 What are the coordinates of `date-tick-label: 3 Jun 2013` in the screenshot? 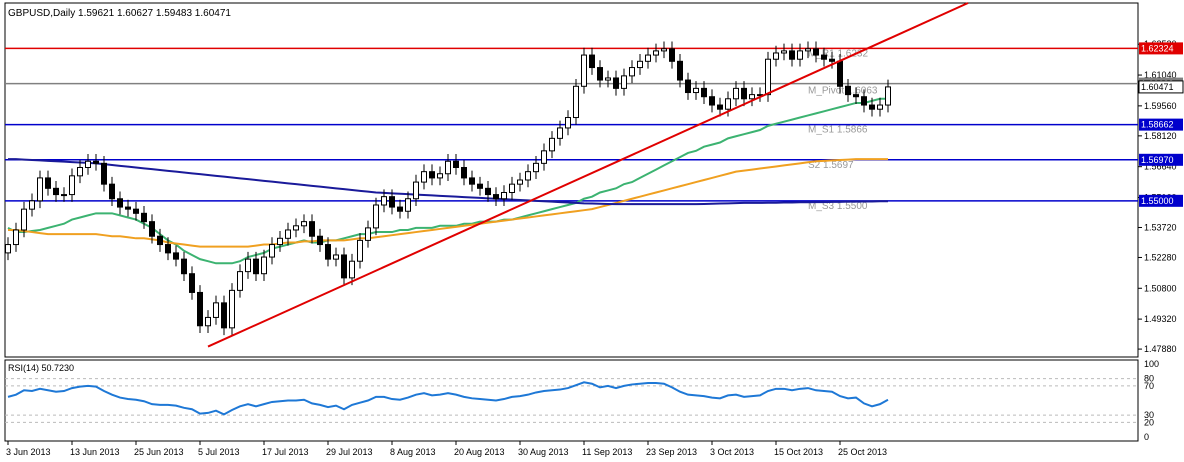 It's located at (28, 452).